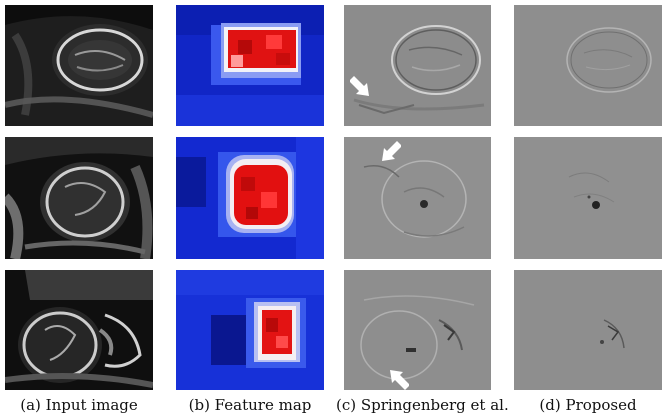 The image size is (667, 420). What do you see at coordinates (79, 405) in the screenshot?
I see `caption-input-image: (a) Input image` at bounding box center [79, 405].